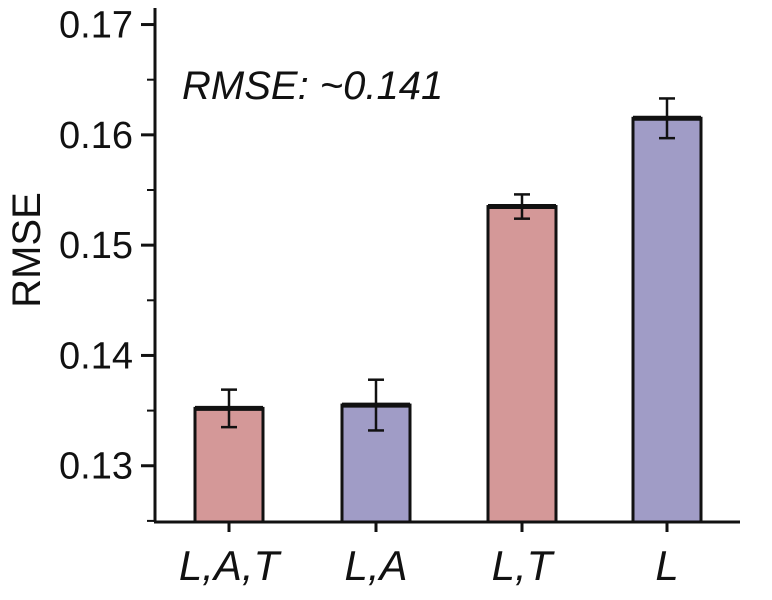 The width and height of the screenshot is (772, 600). Describe the element at coordinates (429, 555) in the screenshot. I see `x-categories-layer: L,A,T L,A L,T L` at that location.